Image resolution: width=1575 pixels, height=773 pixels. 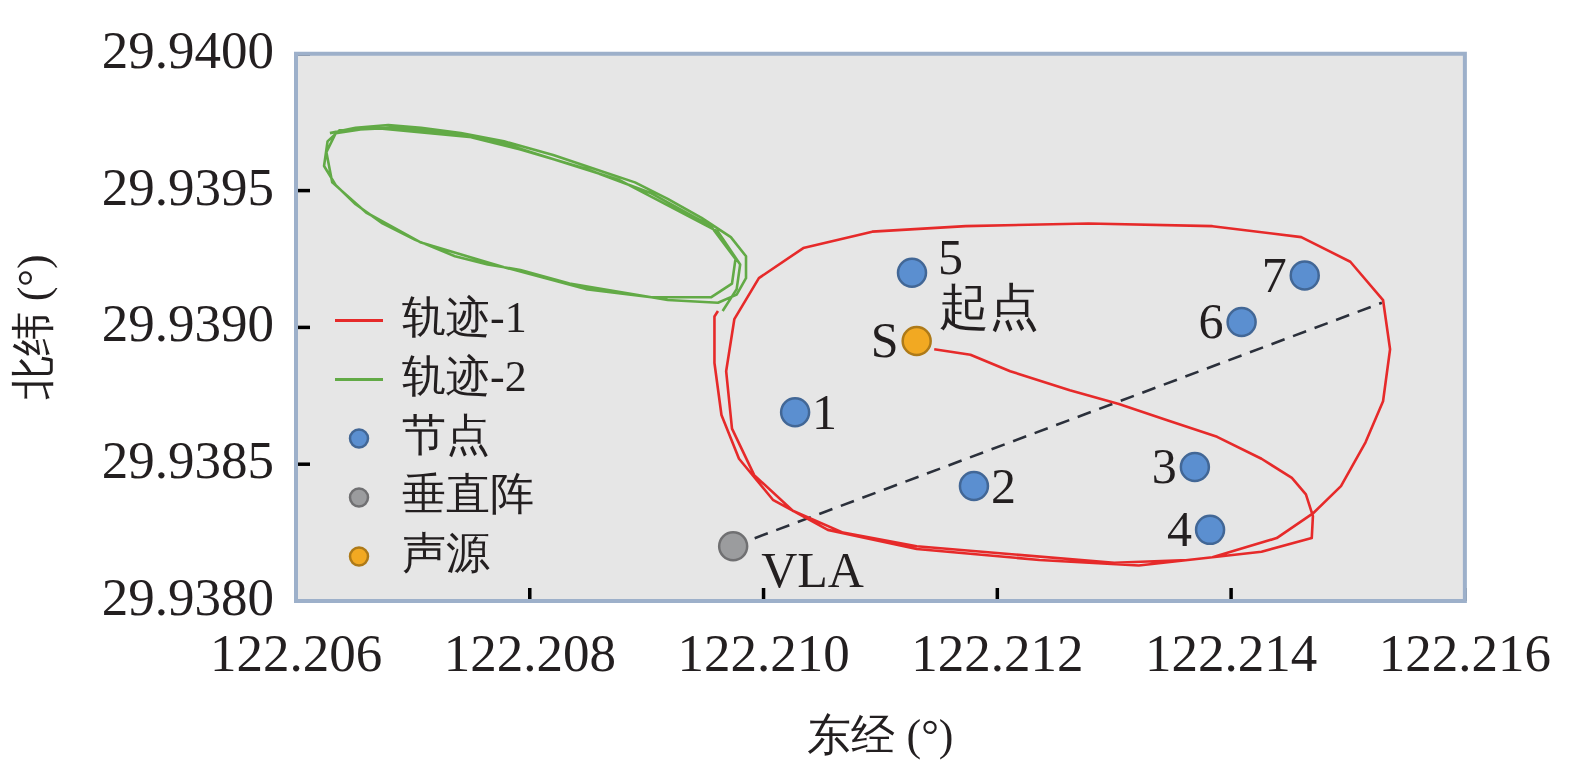 What do you see at coordinates (988, 307) in the screenshot?
I see `annotation: 起点` at bounding box center [988, 307].